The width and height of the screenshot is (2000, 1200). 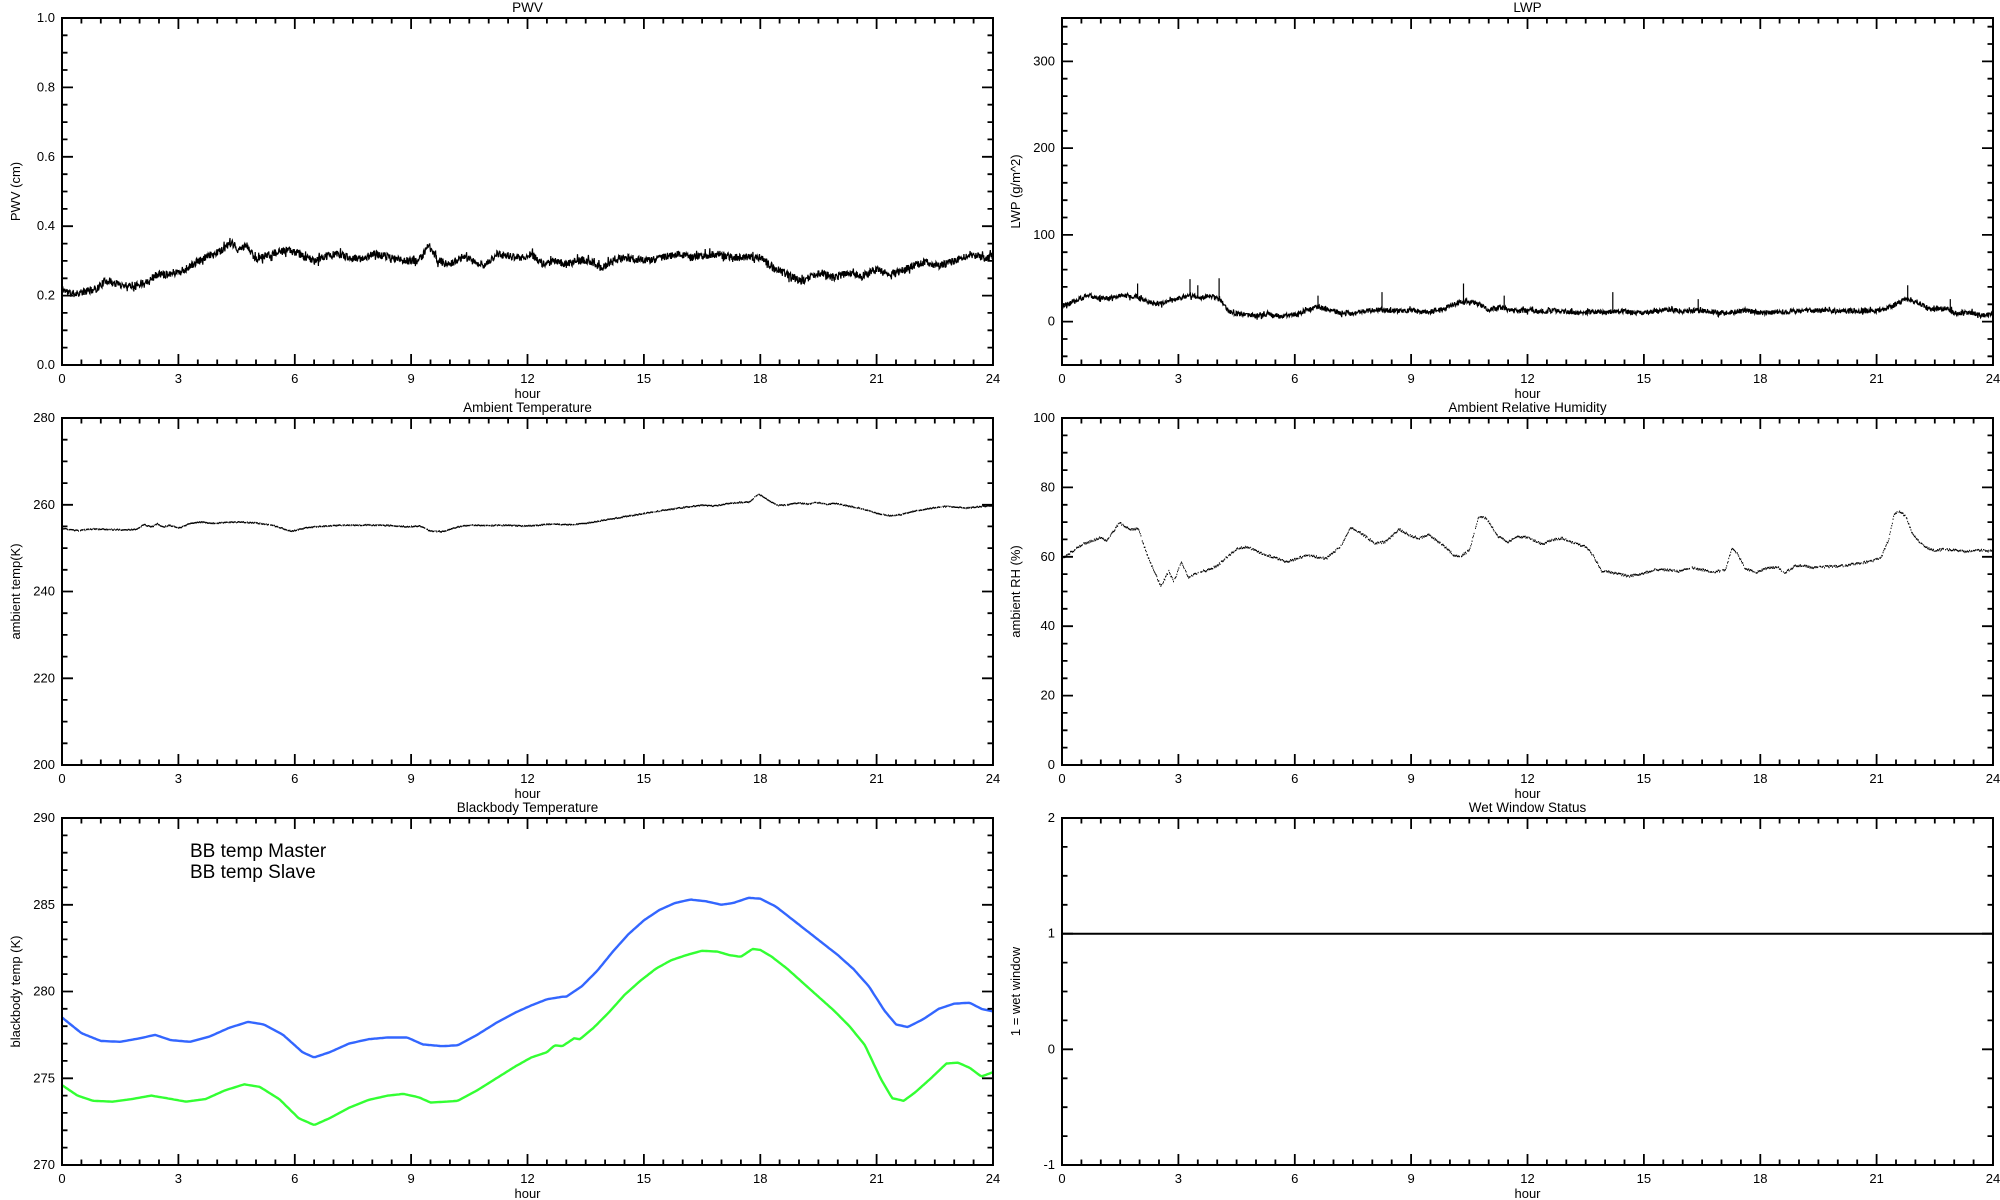 I want to click on y-tick-label: 20, so click(x=1048, y=695).